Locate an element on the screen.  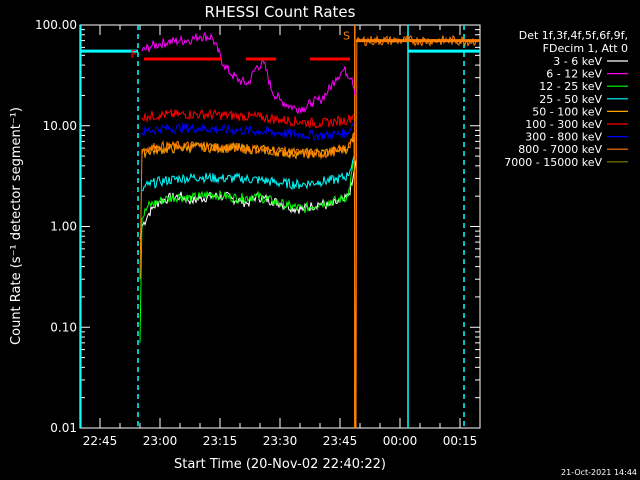
y-tick-label: 0.01 is located at coordinates (63, 428).